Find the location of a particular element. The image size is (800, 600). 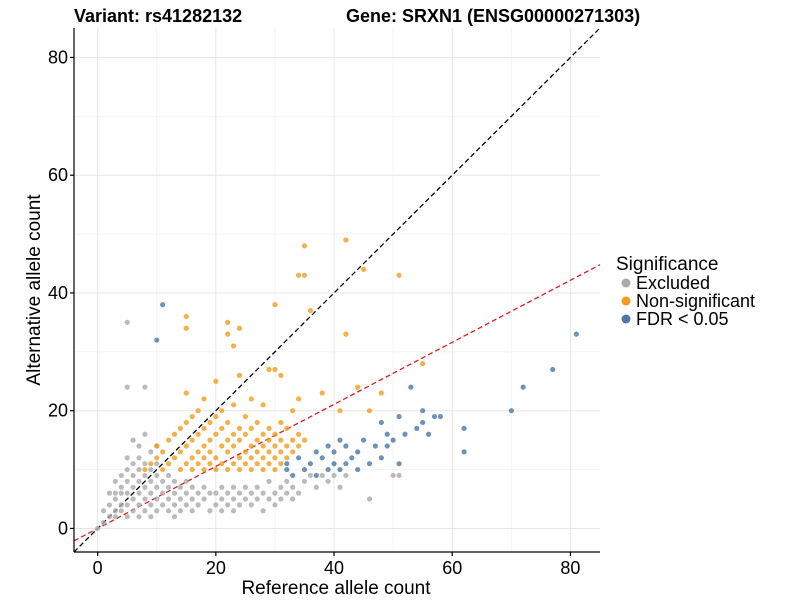

y-tick-label: 80 is located at coordinates (58, 57).